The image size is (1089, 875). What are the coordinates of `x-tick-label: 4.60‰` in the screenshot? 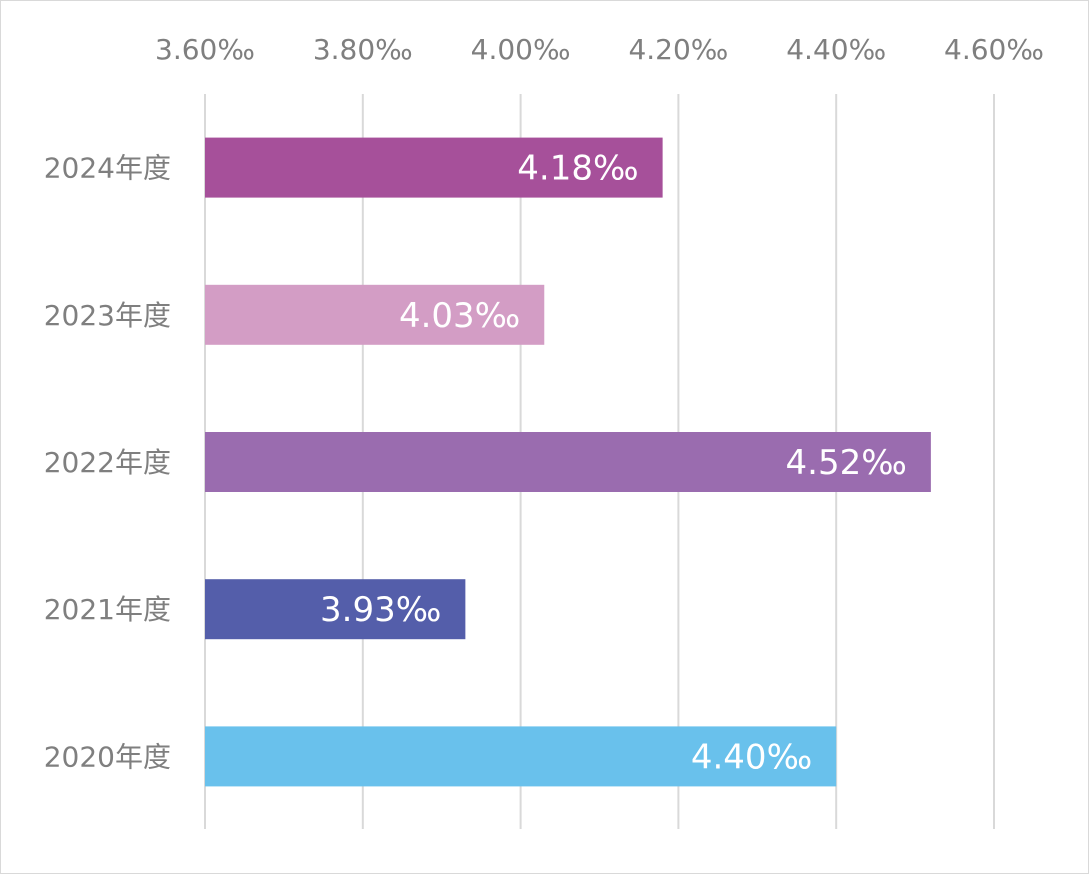 It's located at (994, 49).